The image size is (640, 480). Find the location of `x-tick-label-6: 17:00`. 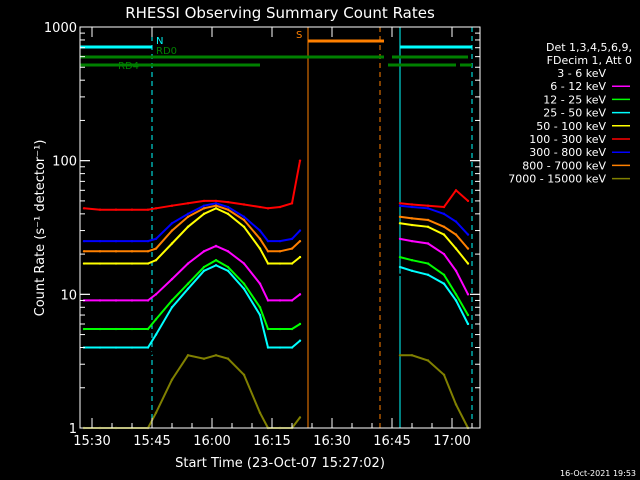

x-tick-label-6: 17:00 is located at coordinates (451, 441).